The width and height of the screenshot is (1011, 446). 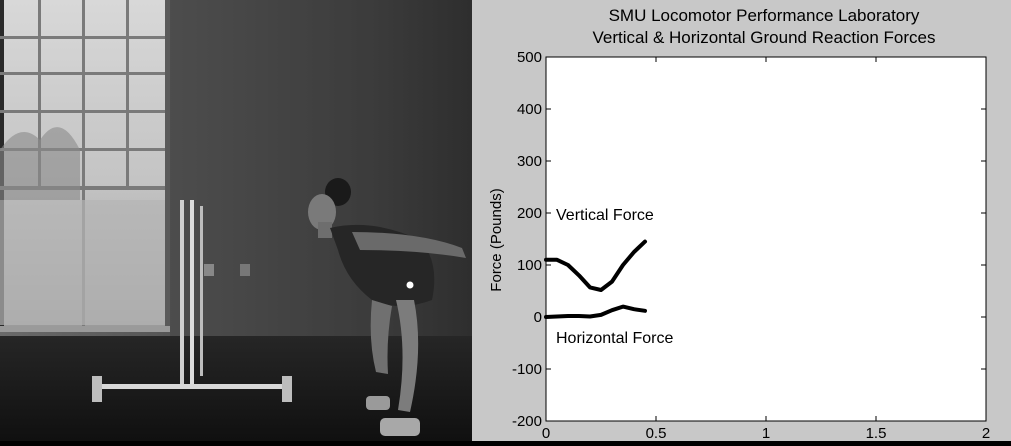 I want to click on y-axis-label: Force (Pounds), so click(x=496, y=239).